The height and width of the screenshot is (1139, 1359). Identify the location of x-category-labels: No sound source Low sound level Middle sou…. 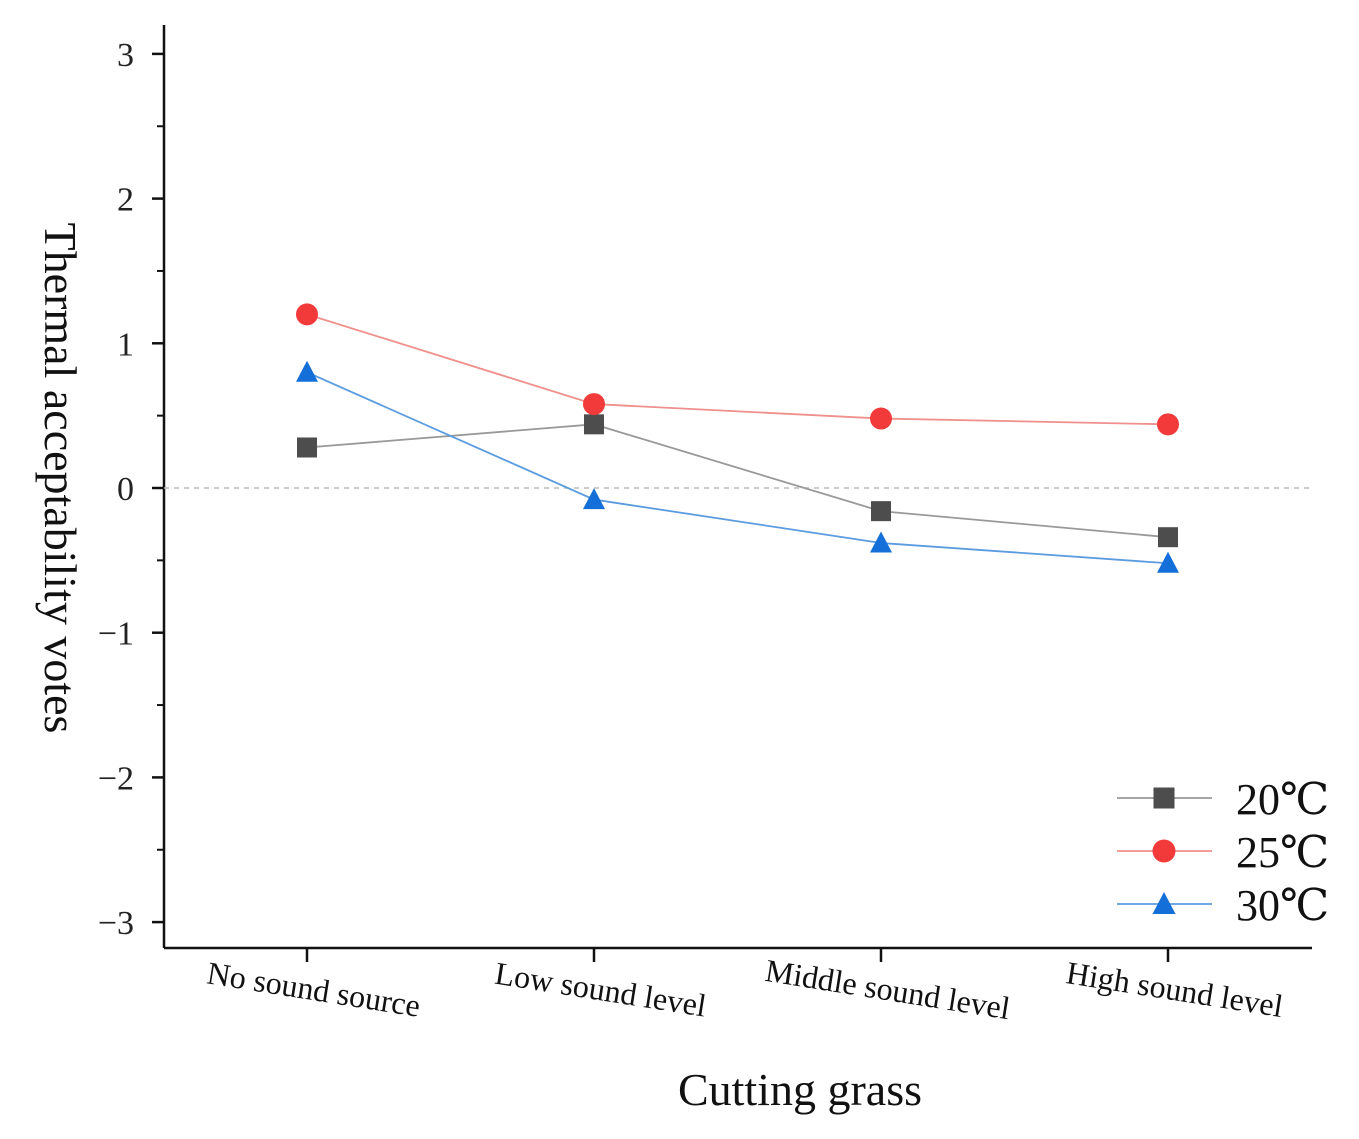
(745, 987).